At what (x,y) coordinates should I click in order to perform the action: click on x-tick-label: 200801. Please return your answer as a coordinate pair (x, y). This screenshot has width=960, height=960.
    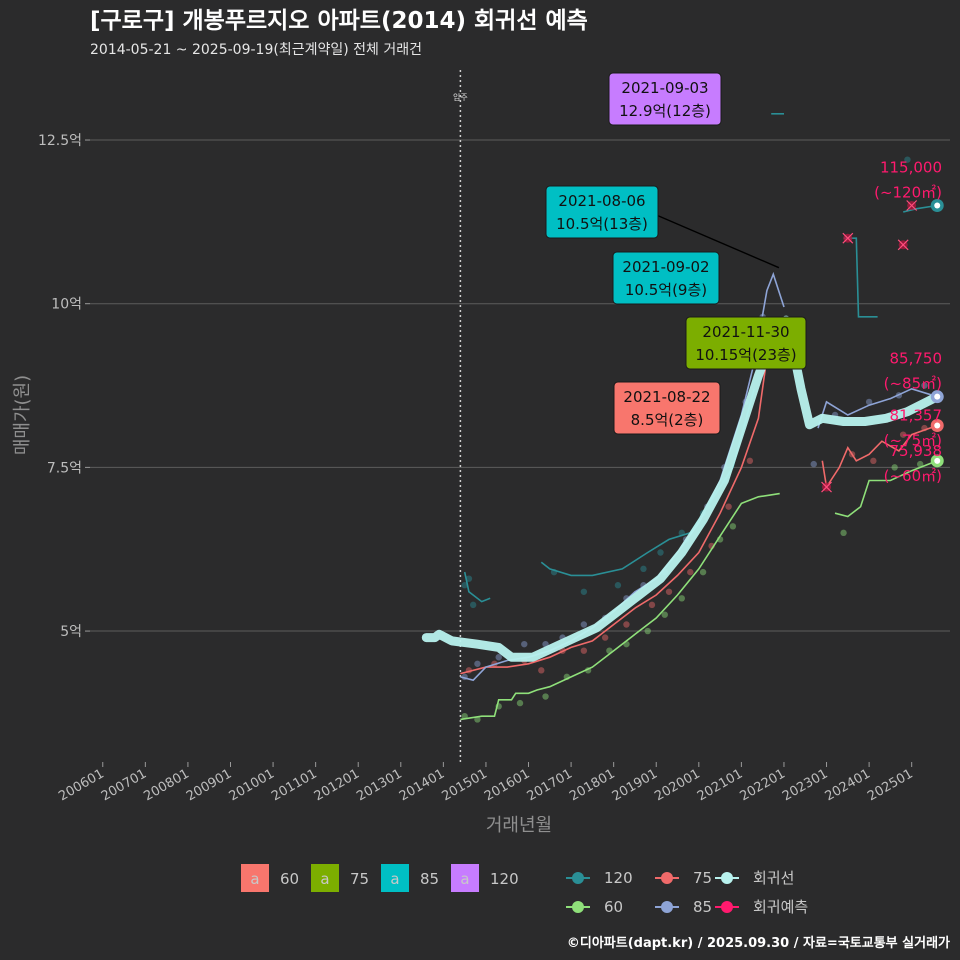
    Looking at the image, I should click on (166, 785).